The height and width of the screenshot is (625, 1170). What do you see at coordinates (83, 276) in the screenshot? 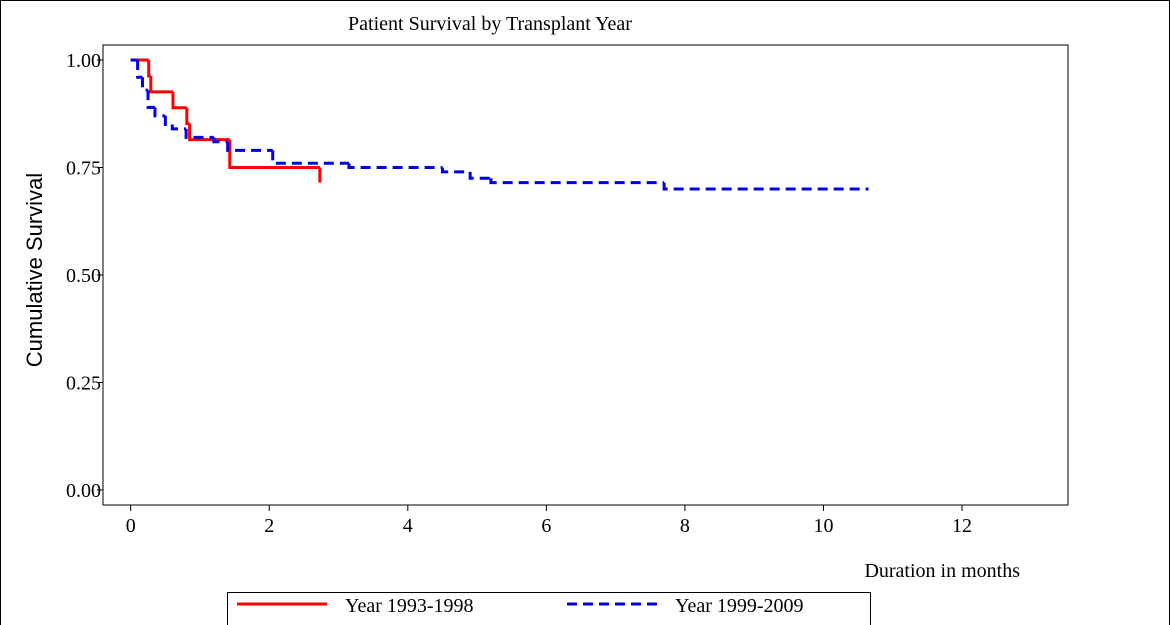
I see `y-tick-label: 0.50` at bounding box center [83, 276].